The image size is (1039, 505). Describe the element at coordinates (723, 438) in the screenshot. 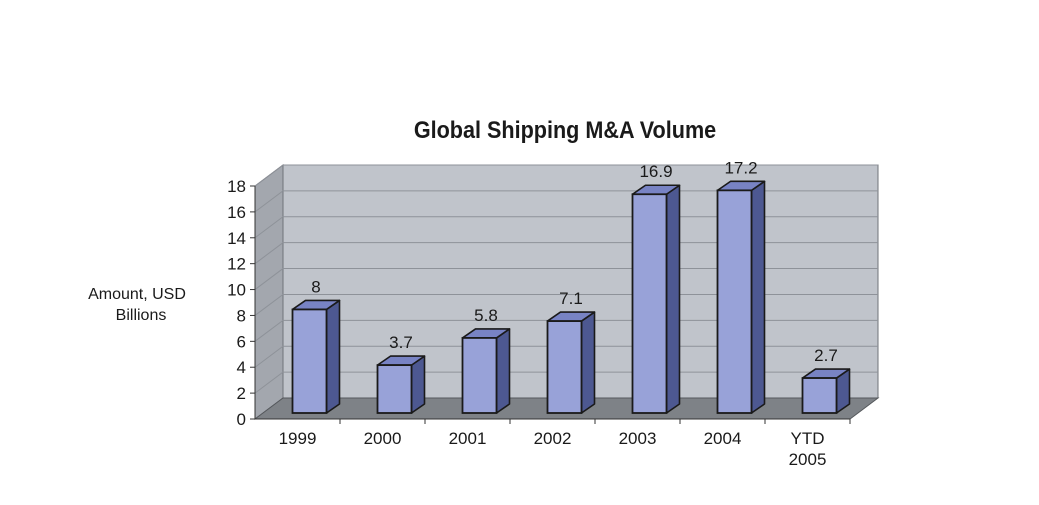

I see `x-tick-label: 2004` at that location.